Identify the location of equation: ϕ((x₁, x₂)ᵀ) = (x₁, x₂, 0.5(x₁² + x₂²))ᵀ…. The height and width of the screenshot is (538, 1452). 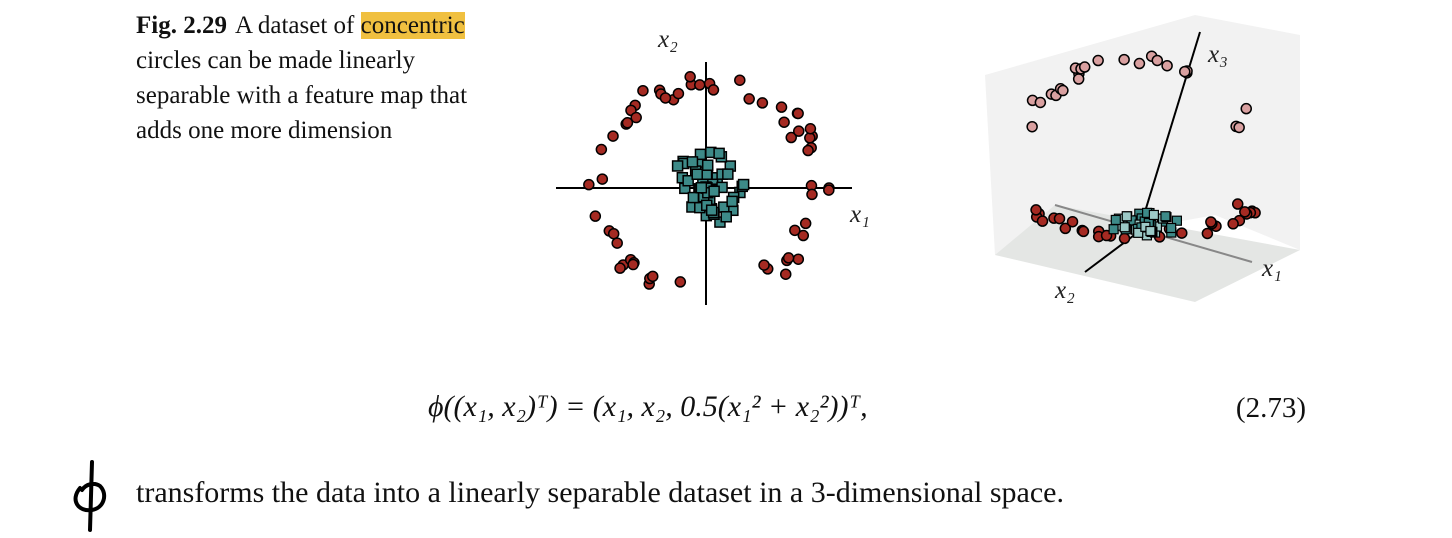
(648, 406).